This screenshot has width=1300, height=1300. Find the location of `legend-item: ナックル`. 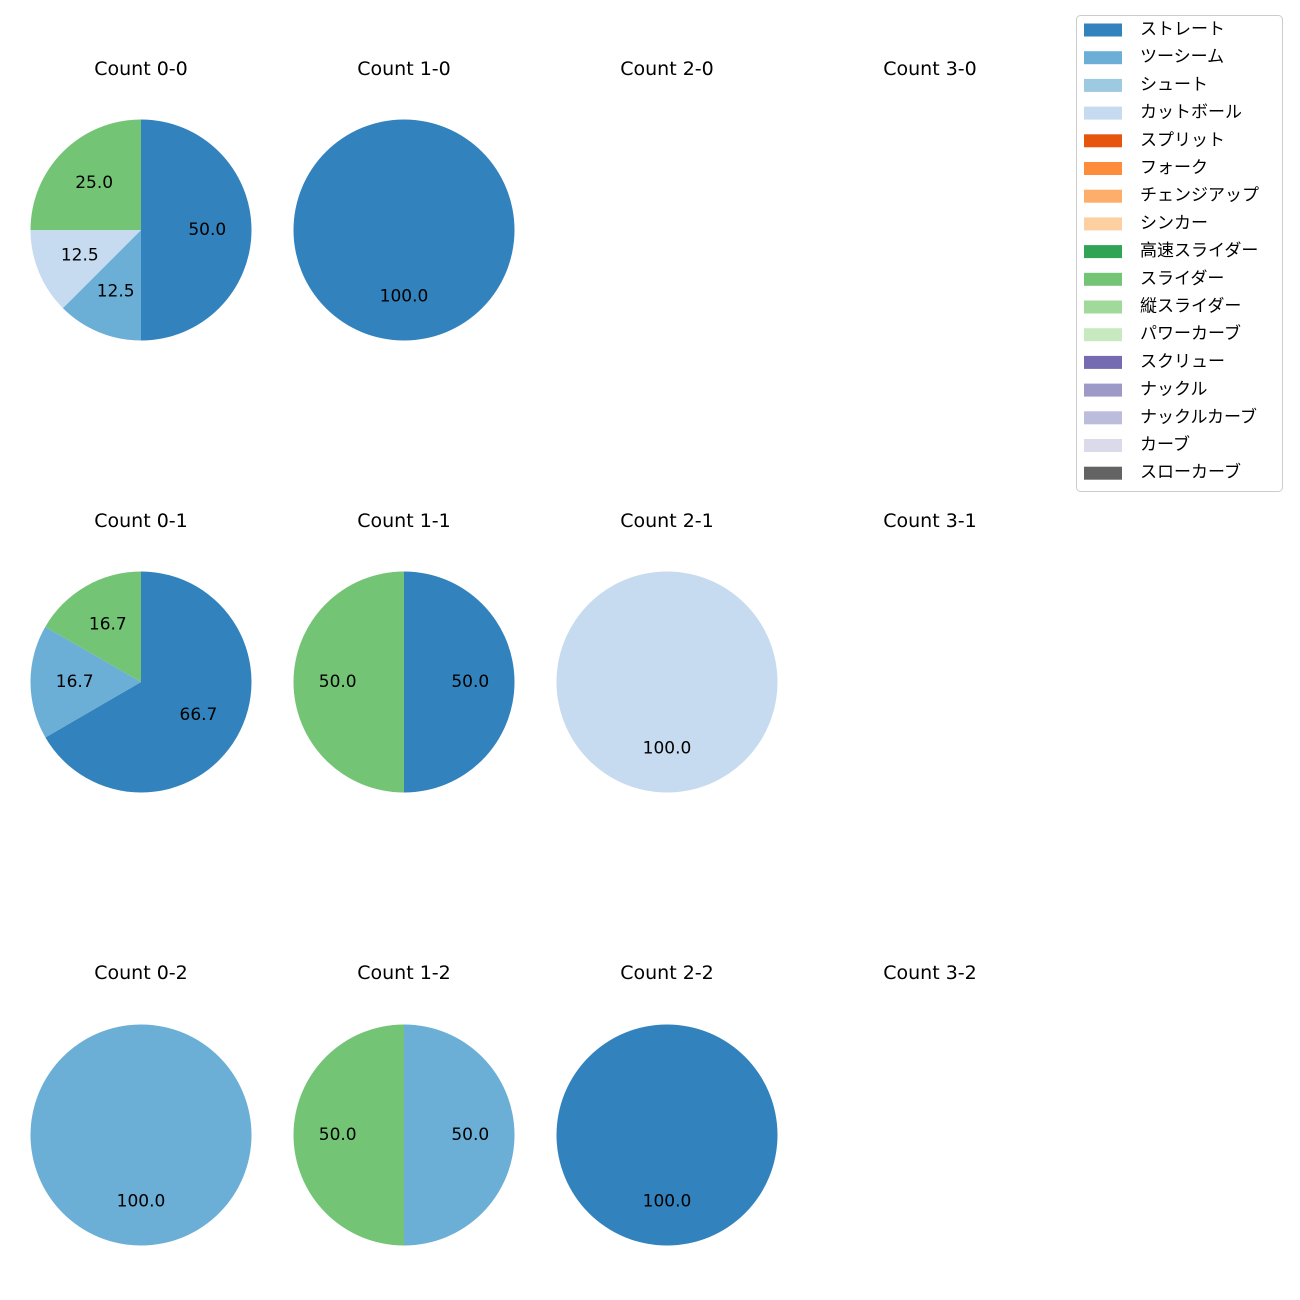

legend-item: ナックル is located at coordinates (1146, 390).